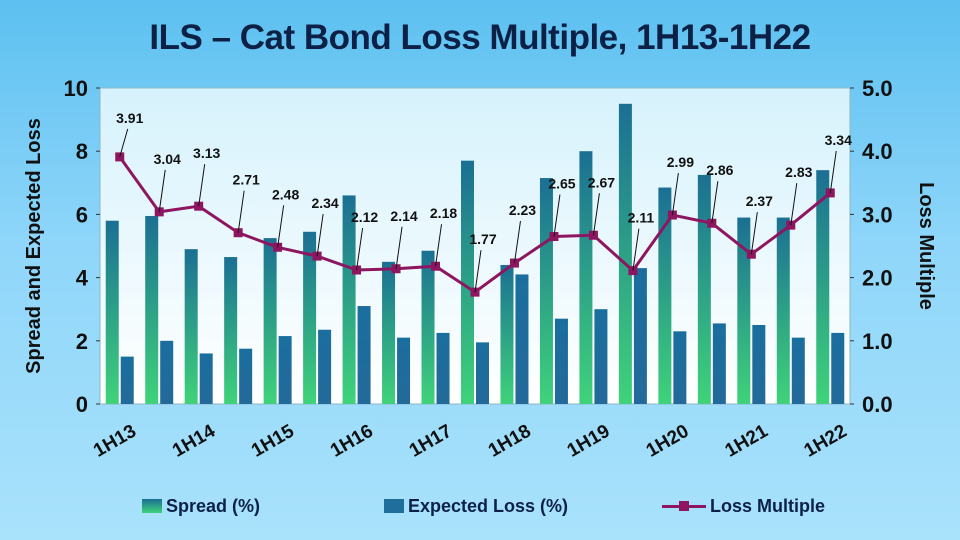 Image resolution: width=960 pixels, height=540 pixels. What do you see at coordinates (82, 214) in the screenshot?
I see `y-tick-label: 6` at bounding box center [82, 214].